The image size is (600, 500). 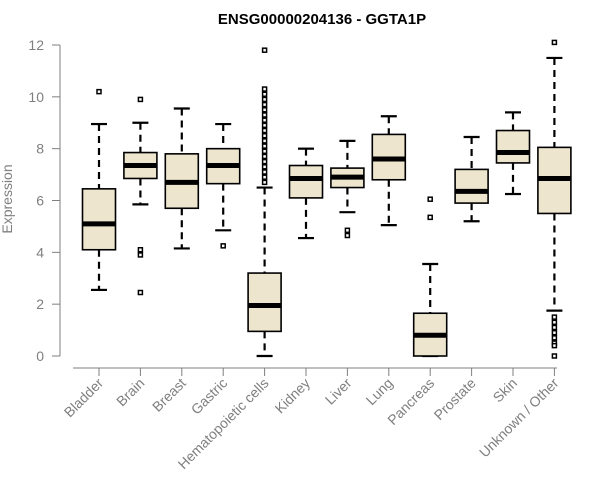 What do you see at coordinates (36, 45) in the screenshot?
I see `y-tick-label: 12` at bounding box center [36, 45].